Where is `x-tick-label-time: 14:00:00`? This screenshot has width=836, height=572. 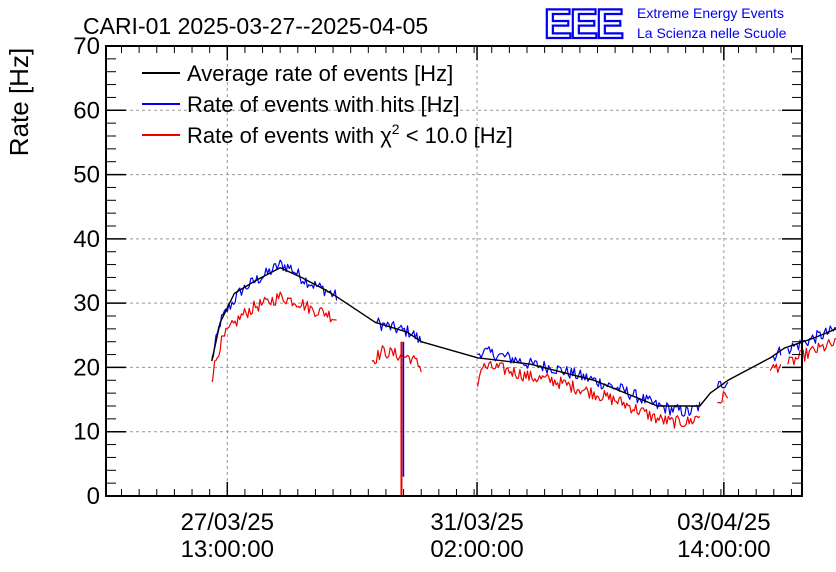
x-tick-label-time: 14:00:00 is located at coordinates (723, 549).